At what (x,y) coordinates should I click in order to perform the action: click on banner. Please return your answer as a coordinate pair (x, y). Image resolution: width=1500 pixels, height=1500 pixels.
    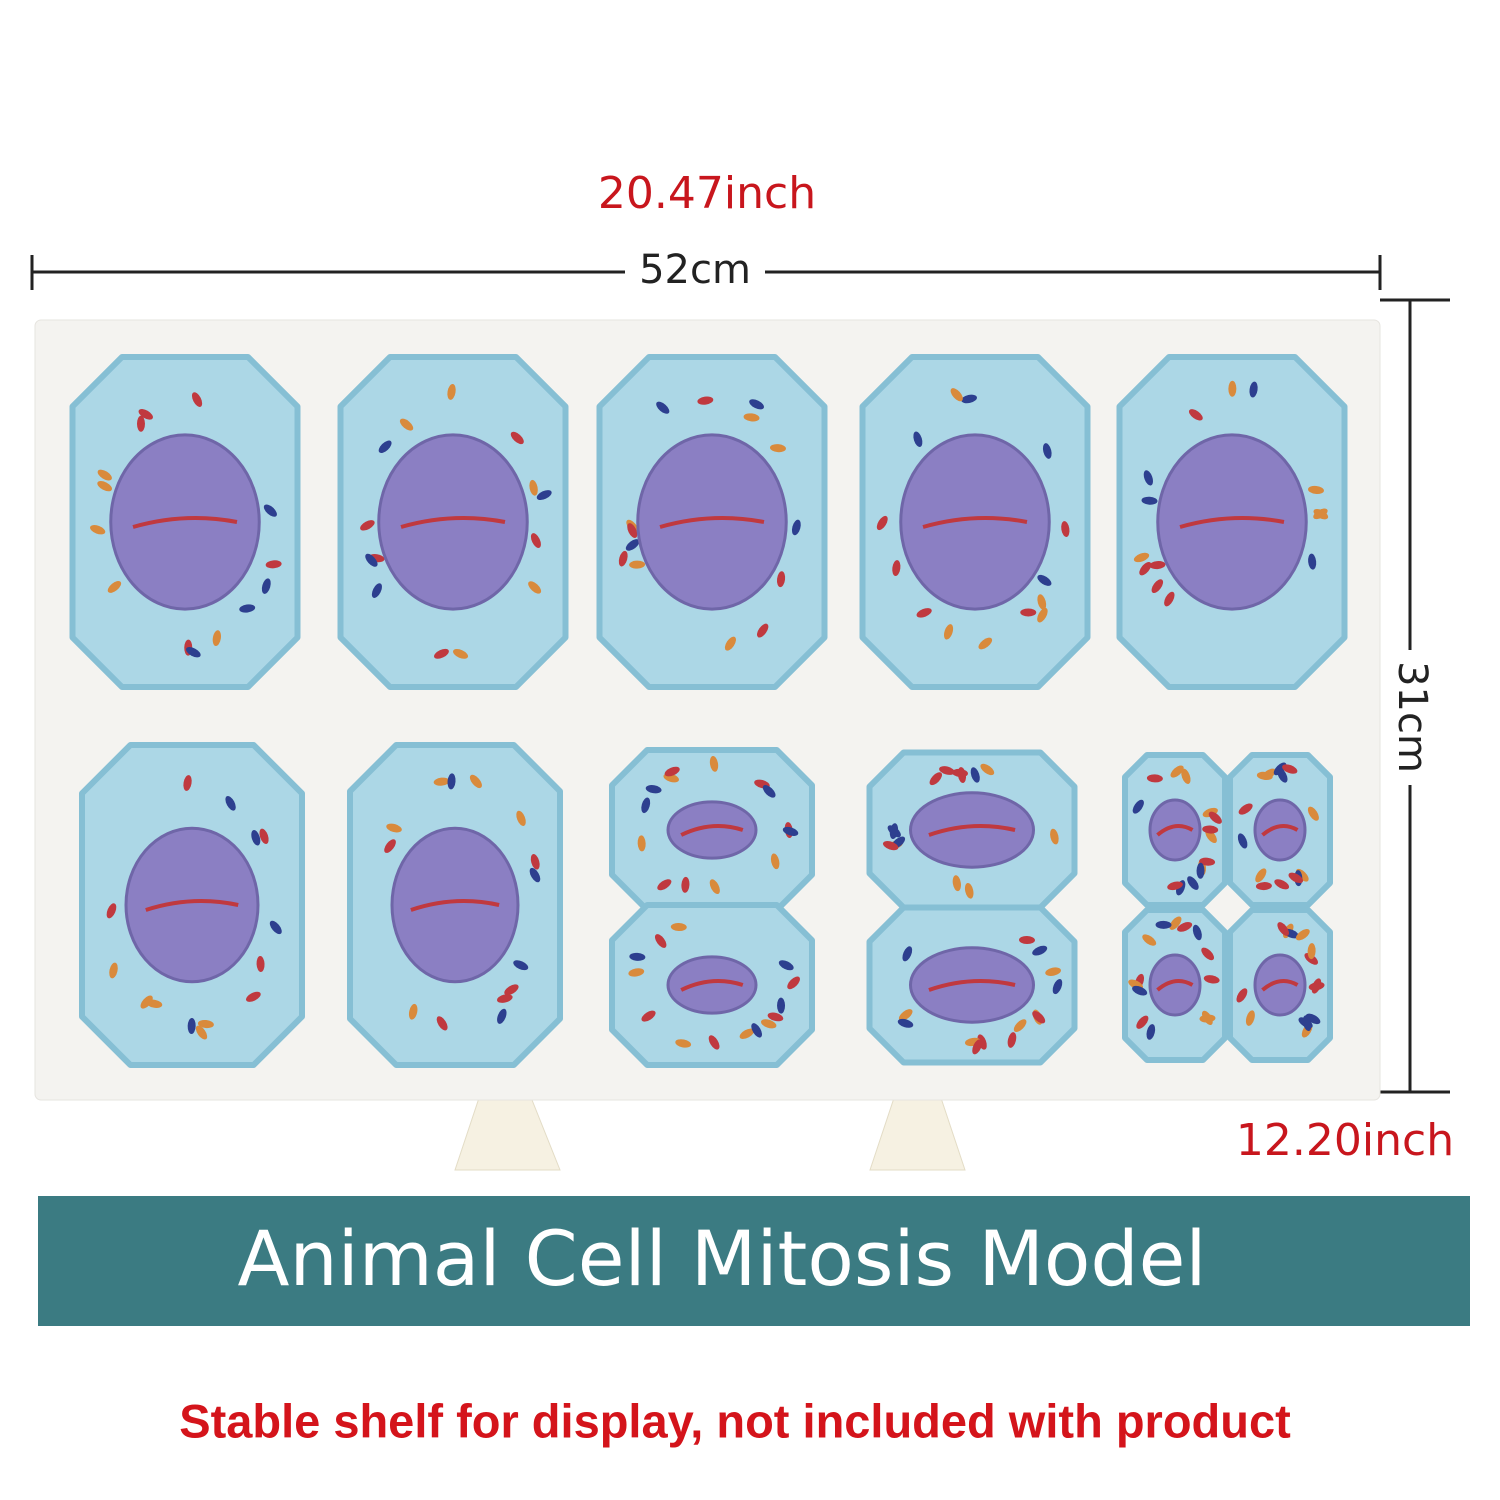
    Looking at the image, I should click on (754, 1261).